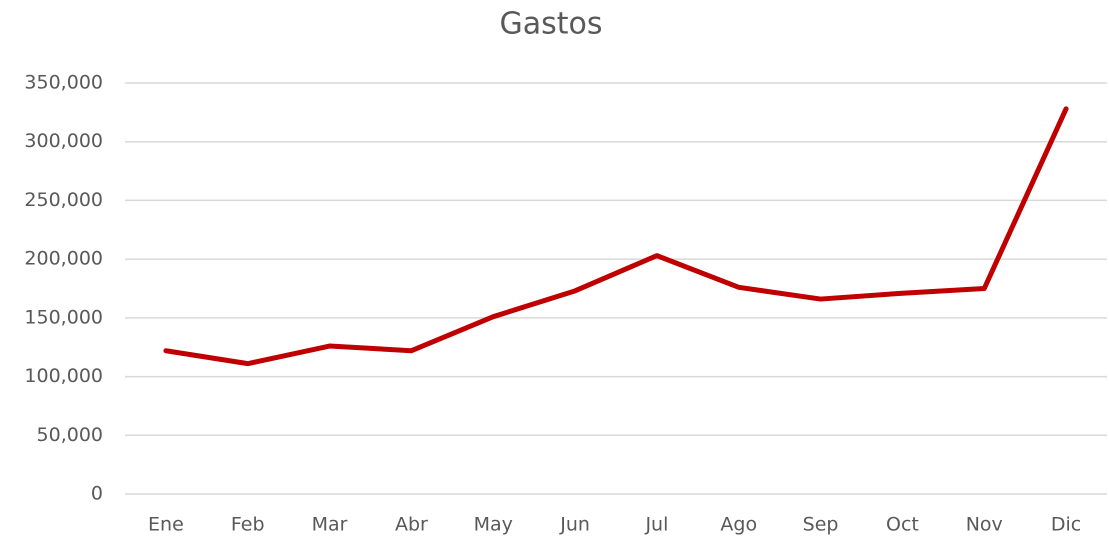 The height and width of the screenshot is (539, 1109). I want to click on y-tick-label: 0, so click(97, 494).